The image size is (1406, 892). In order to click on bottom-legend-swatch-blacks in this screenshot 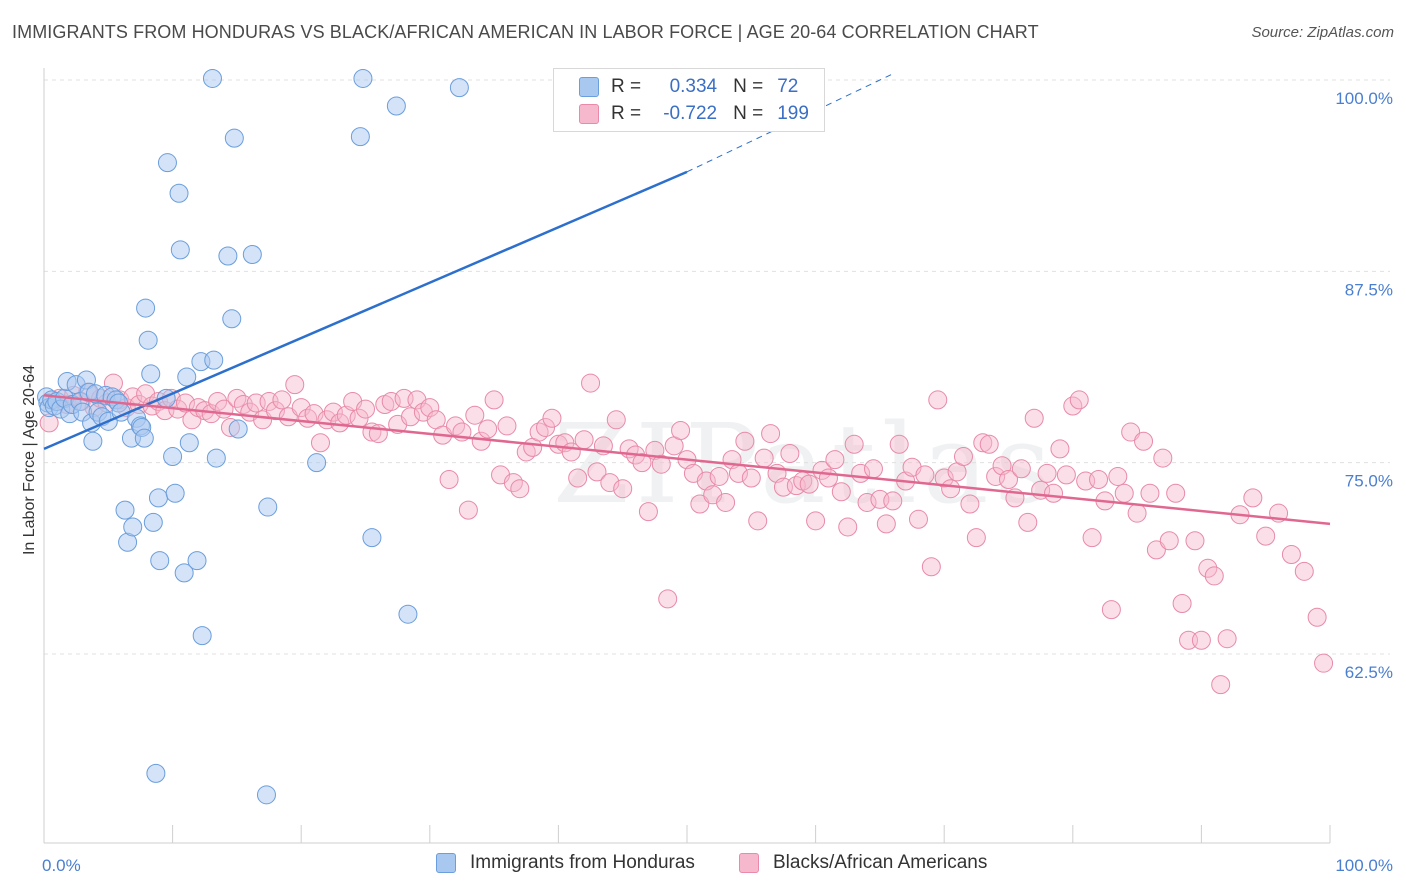, I will do `click(749, 863)`.